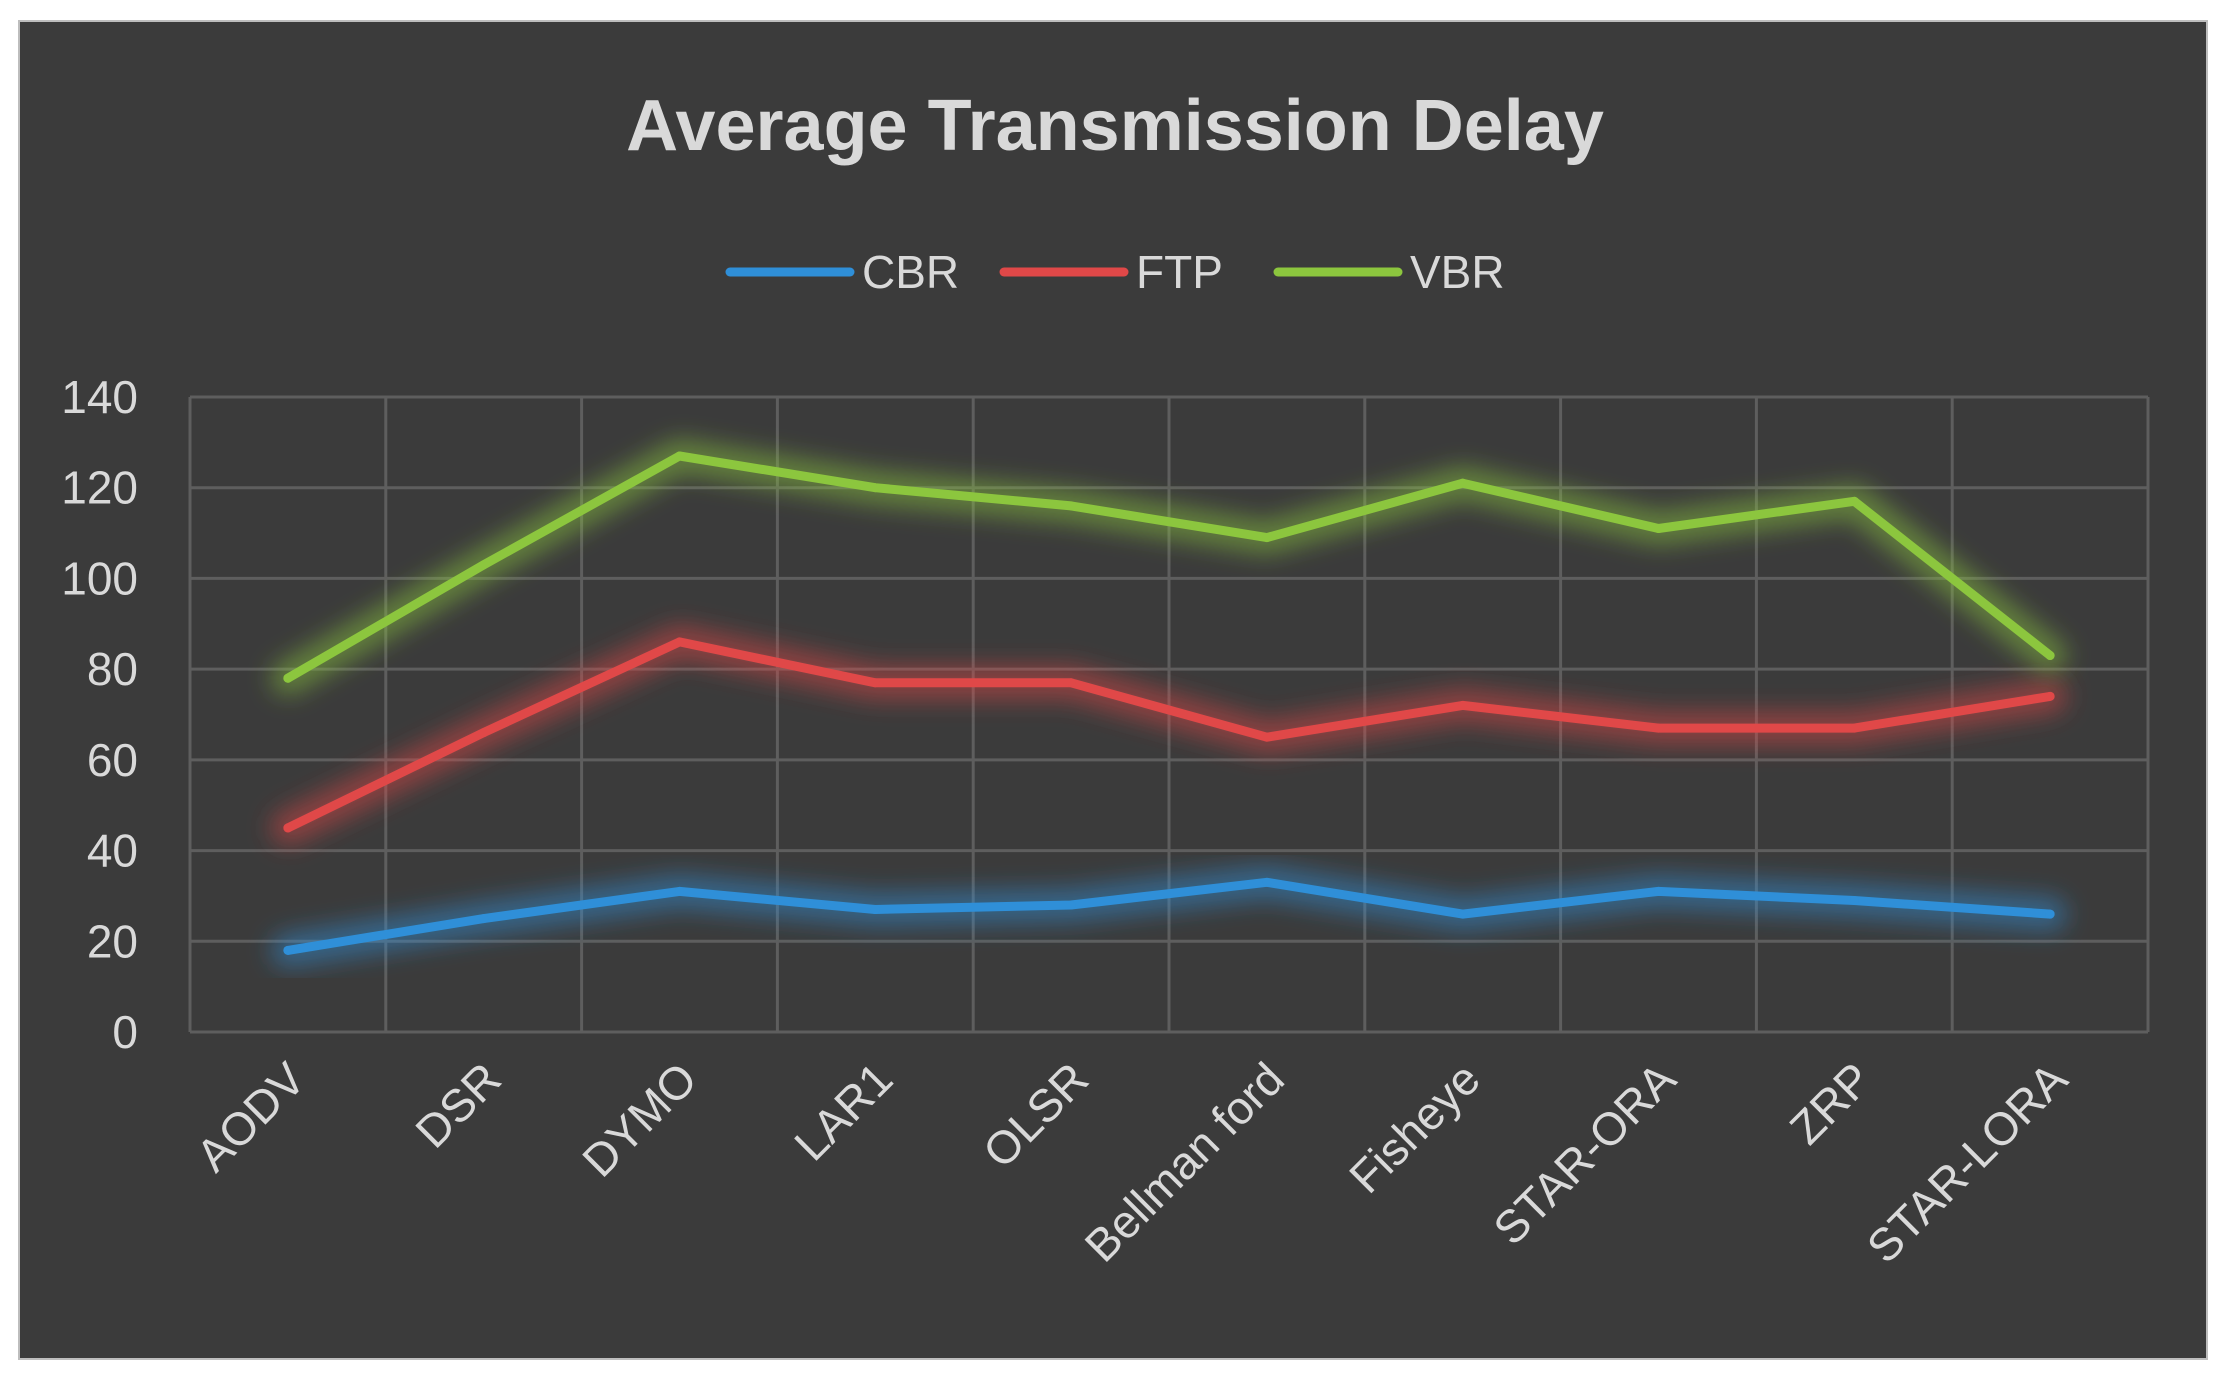 This screenshot has height=1381, width=2225. I want to click on y-tick-label: 0, so click(125, 1032).